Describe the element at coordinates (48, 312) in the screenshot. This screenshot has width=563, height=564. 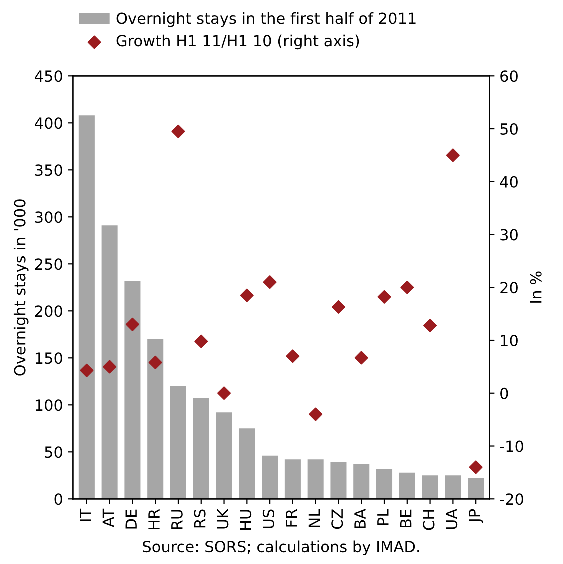
I see `y-tick-label: 200` at that location.